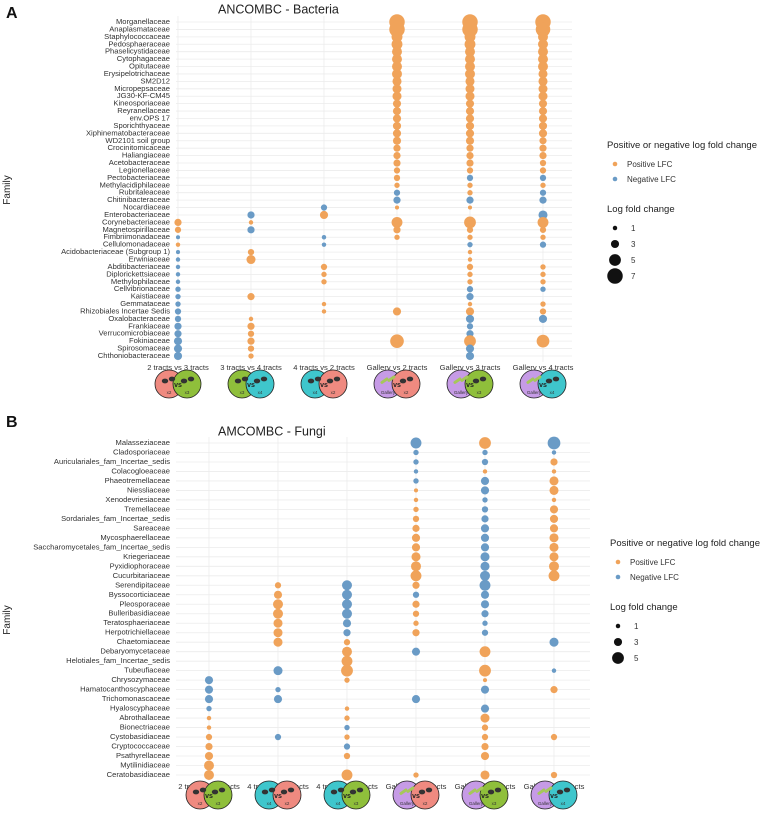 Image resolution: width=767 pixels, height=828 pixels. Describe the element at coordinates (135, 651) in the screenshot. I see `family-label: Debaryomycetaceae` at that location.